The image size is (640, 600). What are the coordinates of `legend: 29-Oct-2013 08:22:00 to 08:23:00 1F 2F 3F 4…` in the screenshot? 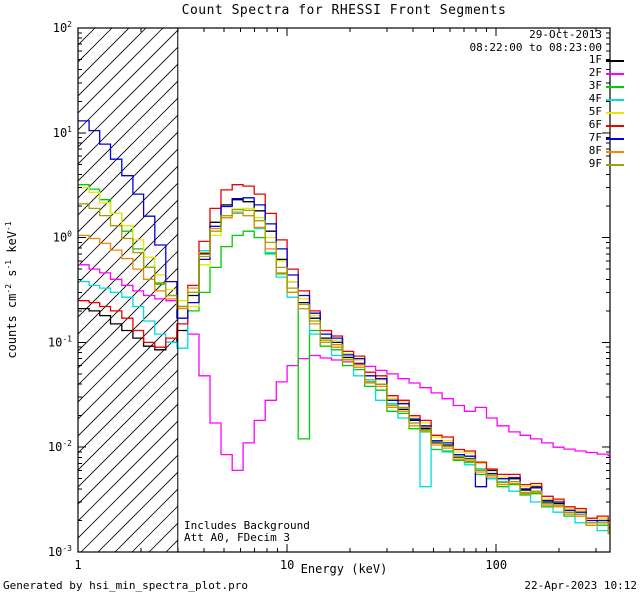 It's located at (546, 99).